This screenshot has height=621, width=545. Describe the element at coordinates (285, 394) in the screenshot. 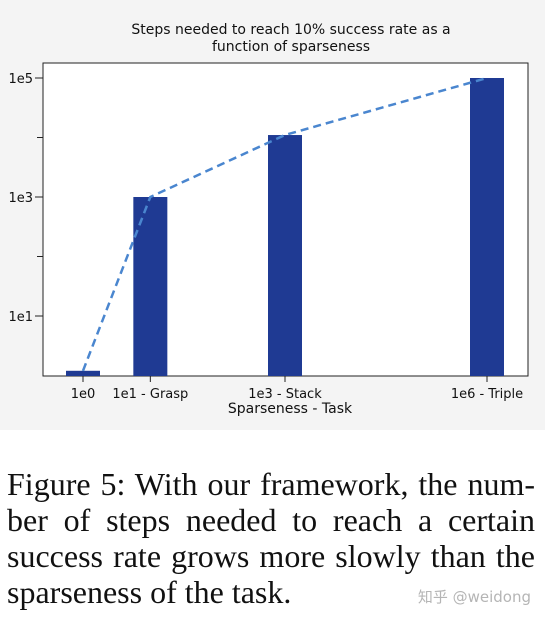

I see `x-tick-label: 1e3 - Stack` at that location.